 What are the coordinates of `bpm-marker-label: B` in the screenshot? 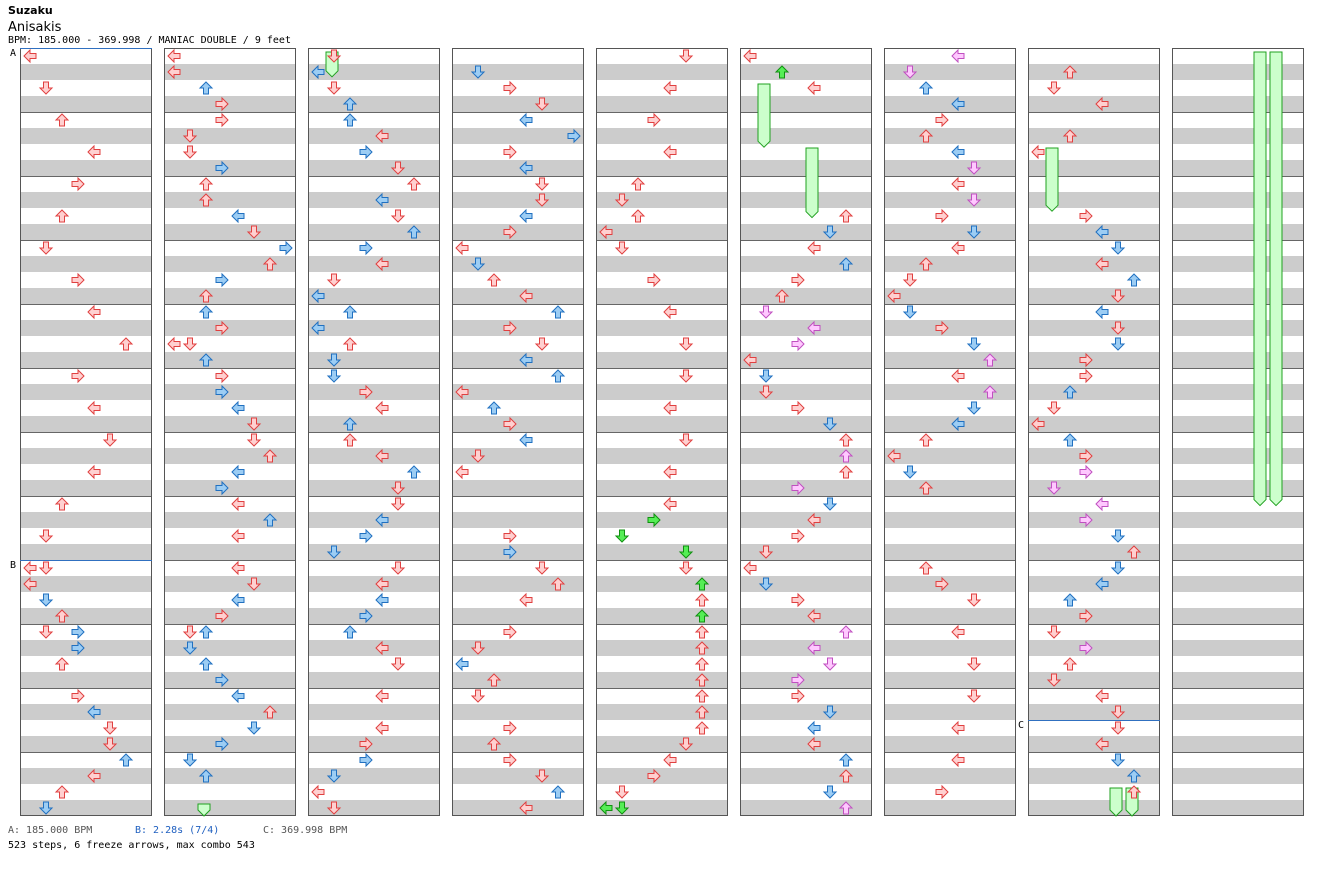 It's located at (13, 565).